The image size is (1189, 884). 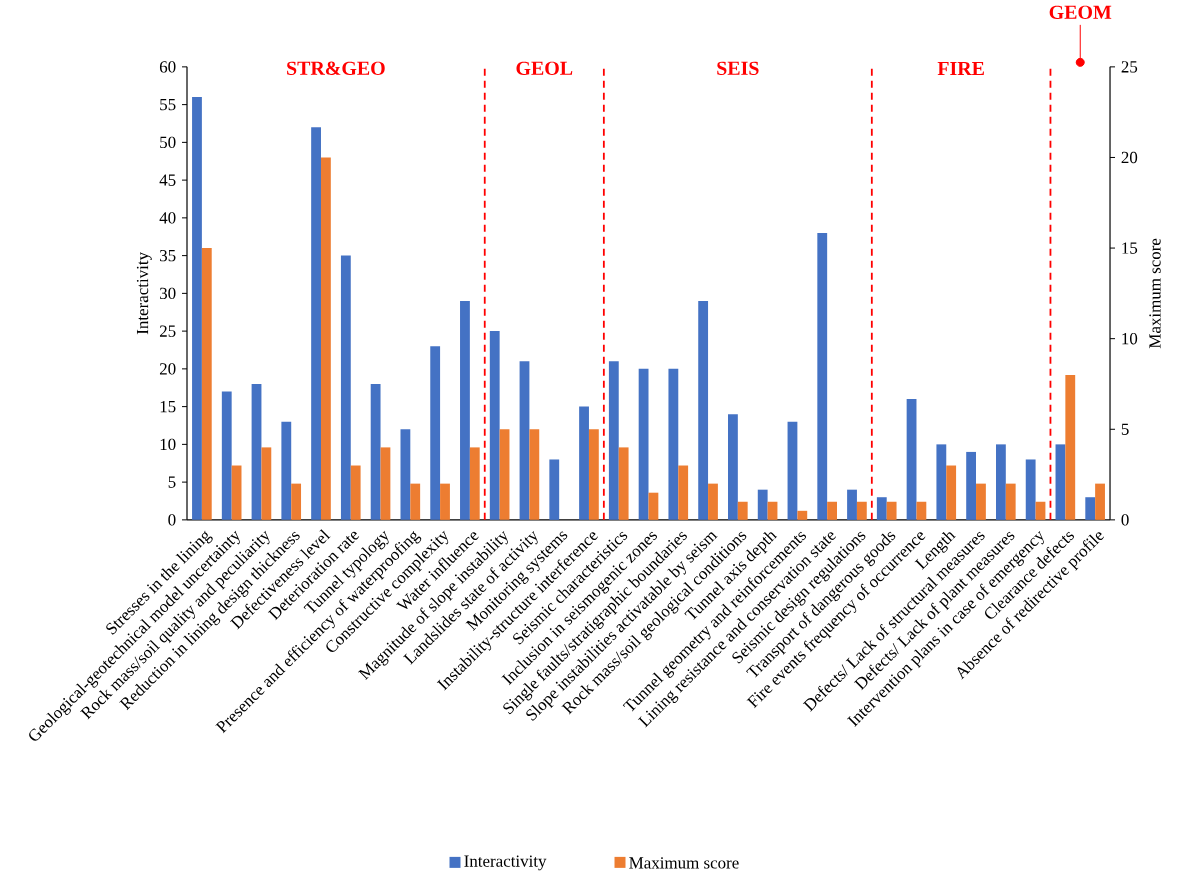 I want to click on y2-axis-title: Maximum score, so click(x=1155, y=293).